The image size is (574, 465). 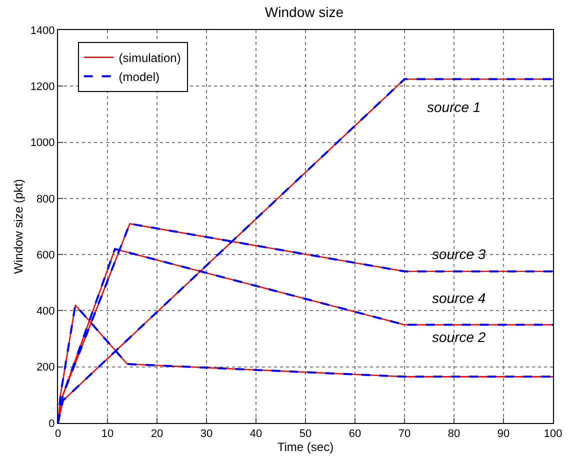 I want to click on legend-label: (model), so click(x=139, y=77).